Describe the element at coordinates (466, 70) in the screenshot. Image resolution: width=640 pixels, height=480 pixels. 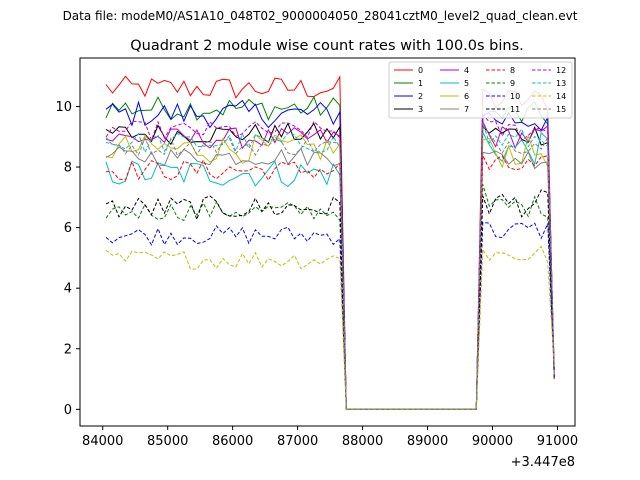
I see `legend-label-4: 4` at that location.